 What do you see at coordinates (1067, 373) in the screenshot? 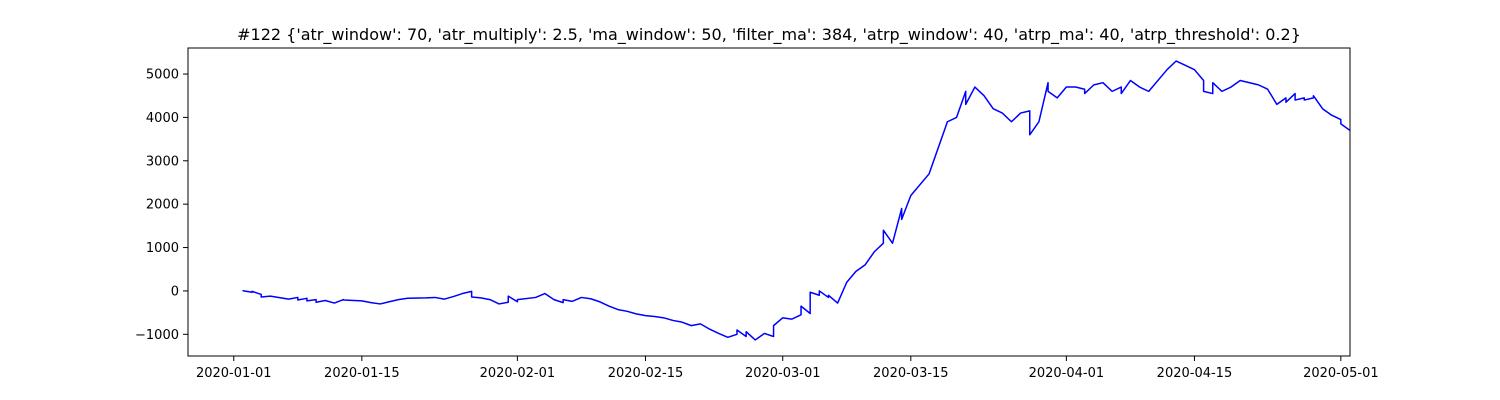
I see `x-tick-label: 2020-04-01` at bounding box center [1067, 373].